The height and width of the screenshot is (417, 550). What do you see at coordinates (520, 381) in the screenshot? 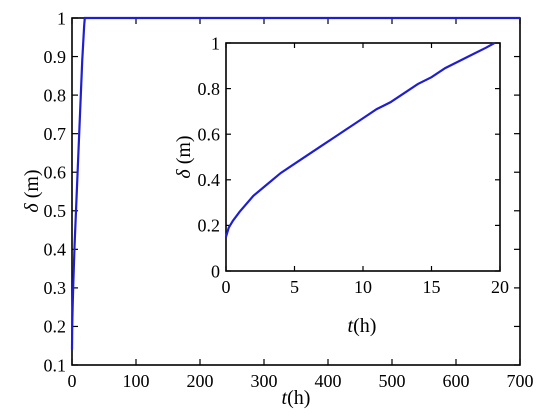
I see `main-x-tick-label: 700` at bounding box center [520, 381].